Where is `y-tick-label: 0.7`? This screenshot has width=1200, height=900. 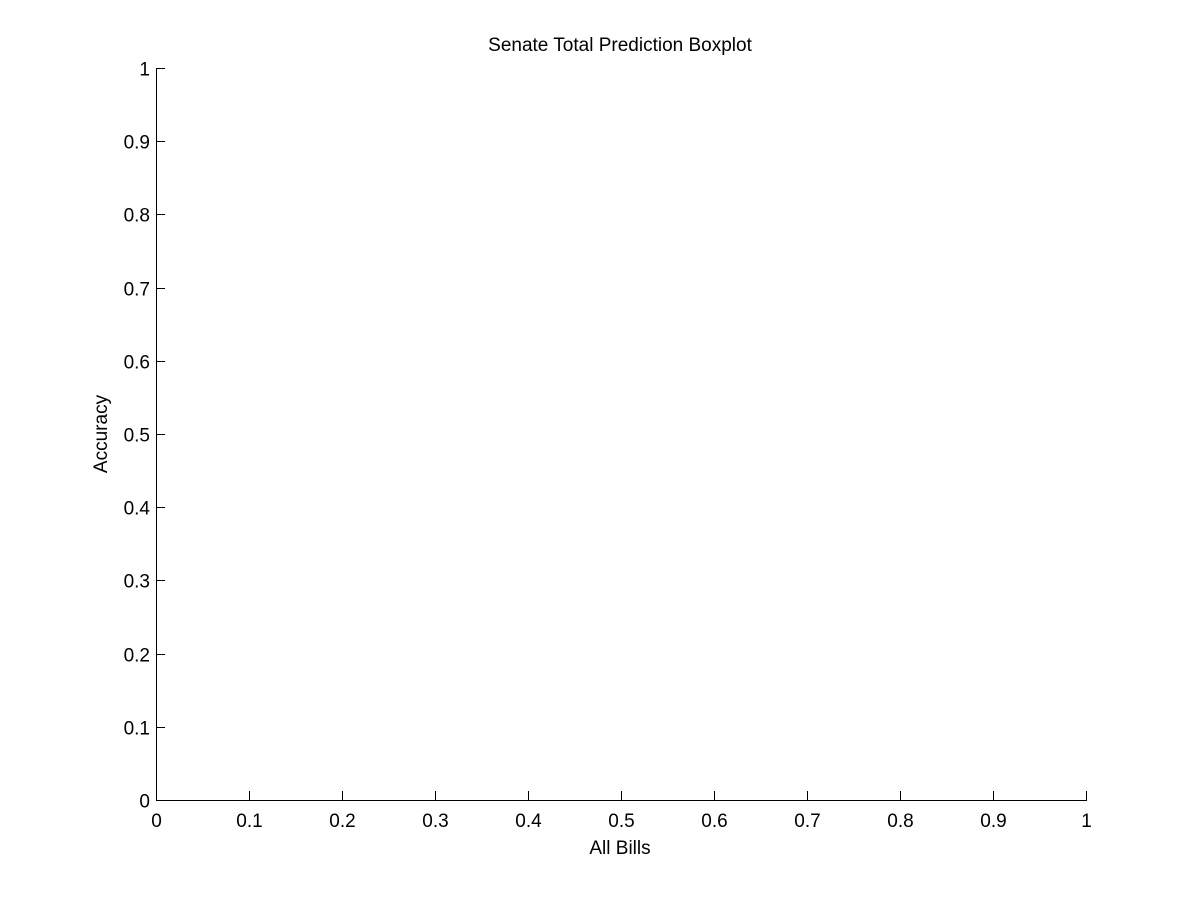 y-tick-label: 0.7 is located at coordinates (137, 290).